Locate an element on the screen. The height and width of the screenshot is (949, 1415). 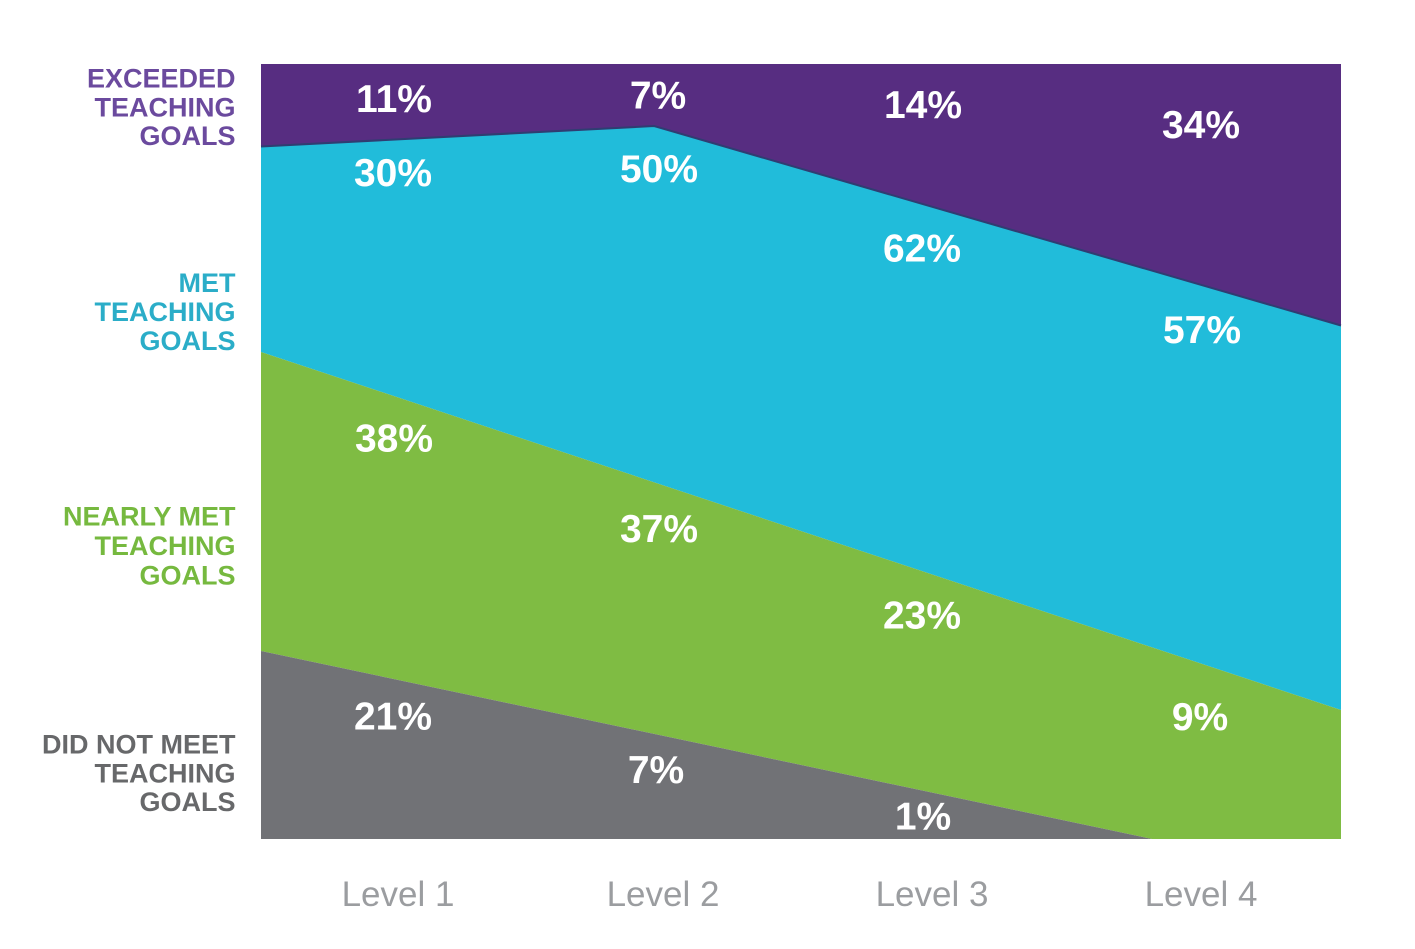
svg-text: Level 1 is located at coordinates (398, 894).